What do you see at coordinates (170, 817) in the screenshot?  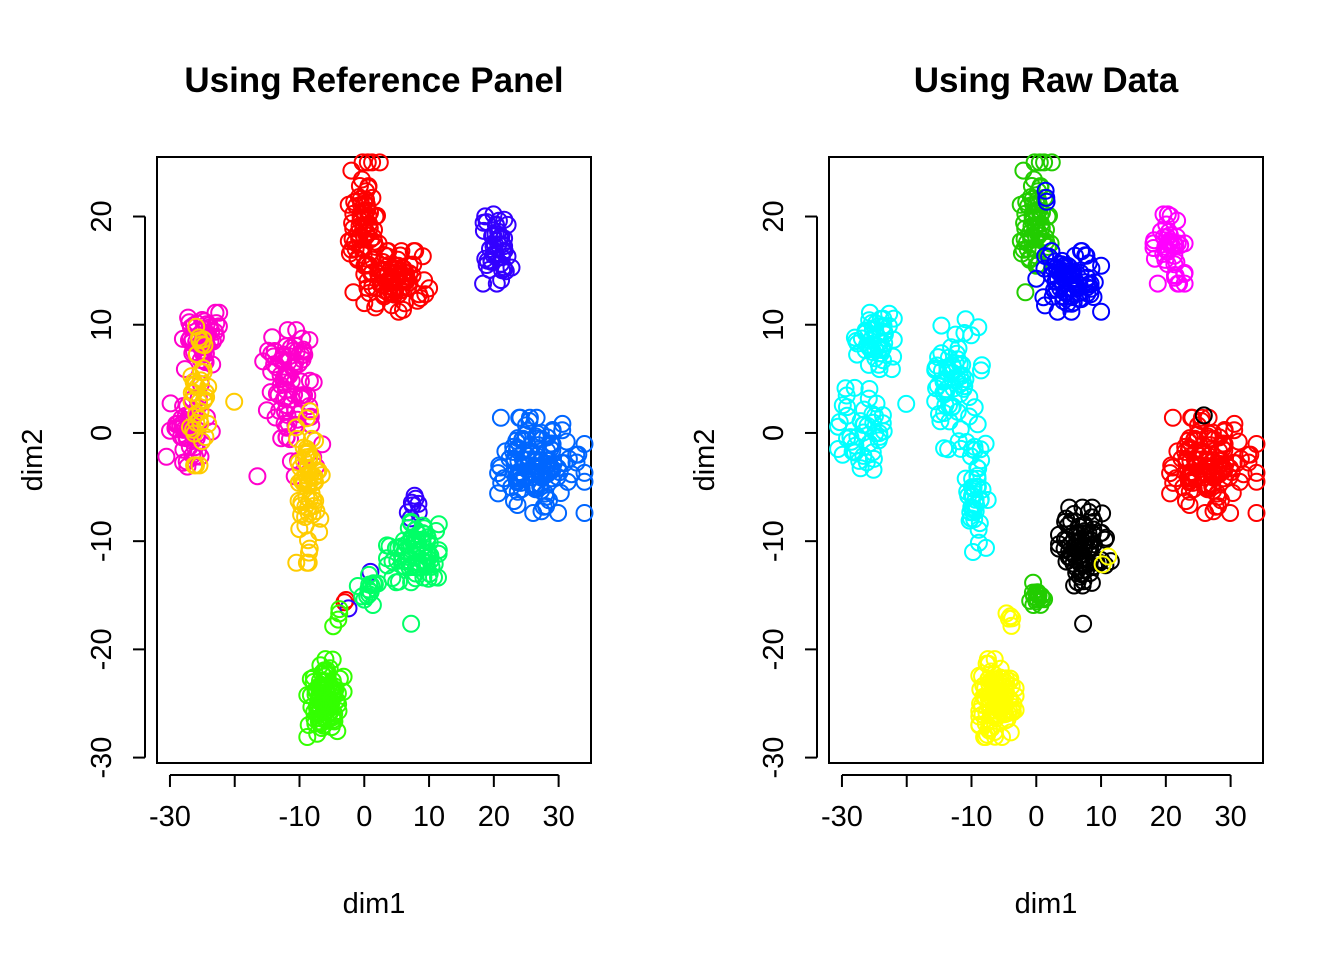 I see `x-tick-label: -30` at bounding box center [170, 817].